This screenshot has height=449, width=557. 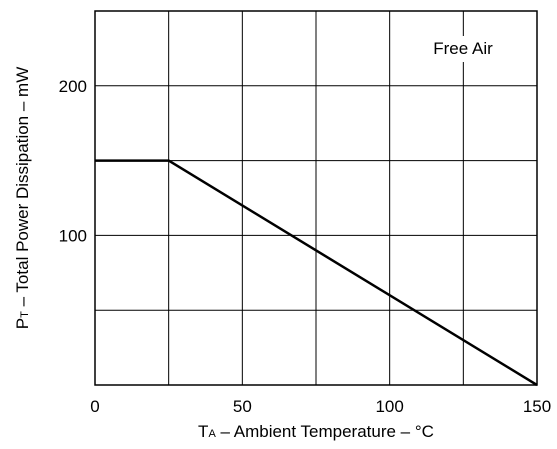 What do you see at coordinates (94, 406) in the screenshot?
I see `x-tick-label: 0` at bounding box center [94, 406].